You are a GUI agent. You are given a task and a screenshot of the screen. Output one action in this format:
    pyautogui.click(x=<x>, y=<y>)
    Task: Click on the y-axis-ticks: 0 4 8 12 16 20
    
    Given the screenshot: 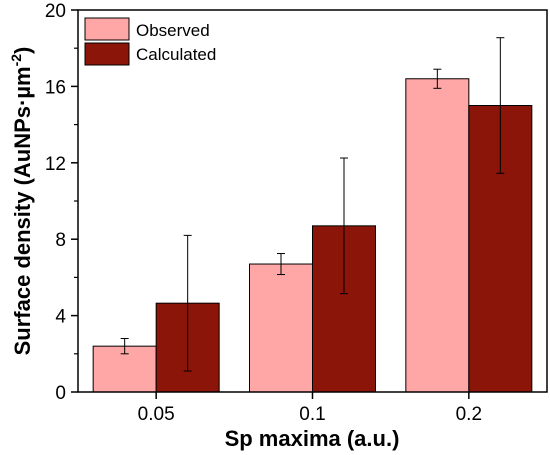 What is the action you would take?
    pyautogui.click(x=61, y=202)
    